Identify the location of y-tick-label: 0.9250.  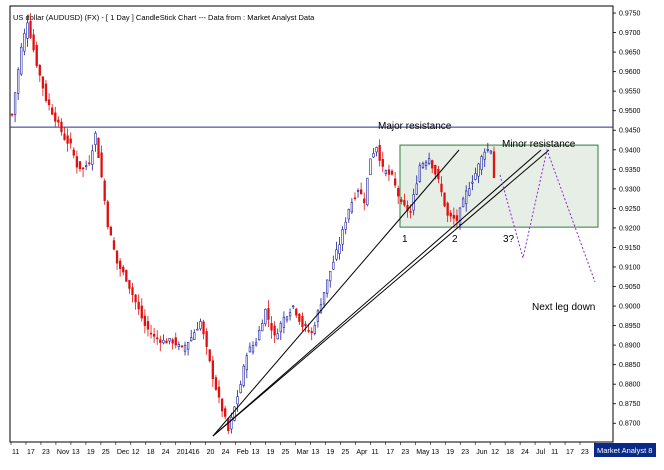
(630, 209).